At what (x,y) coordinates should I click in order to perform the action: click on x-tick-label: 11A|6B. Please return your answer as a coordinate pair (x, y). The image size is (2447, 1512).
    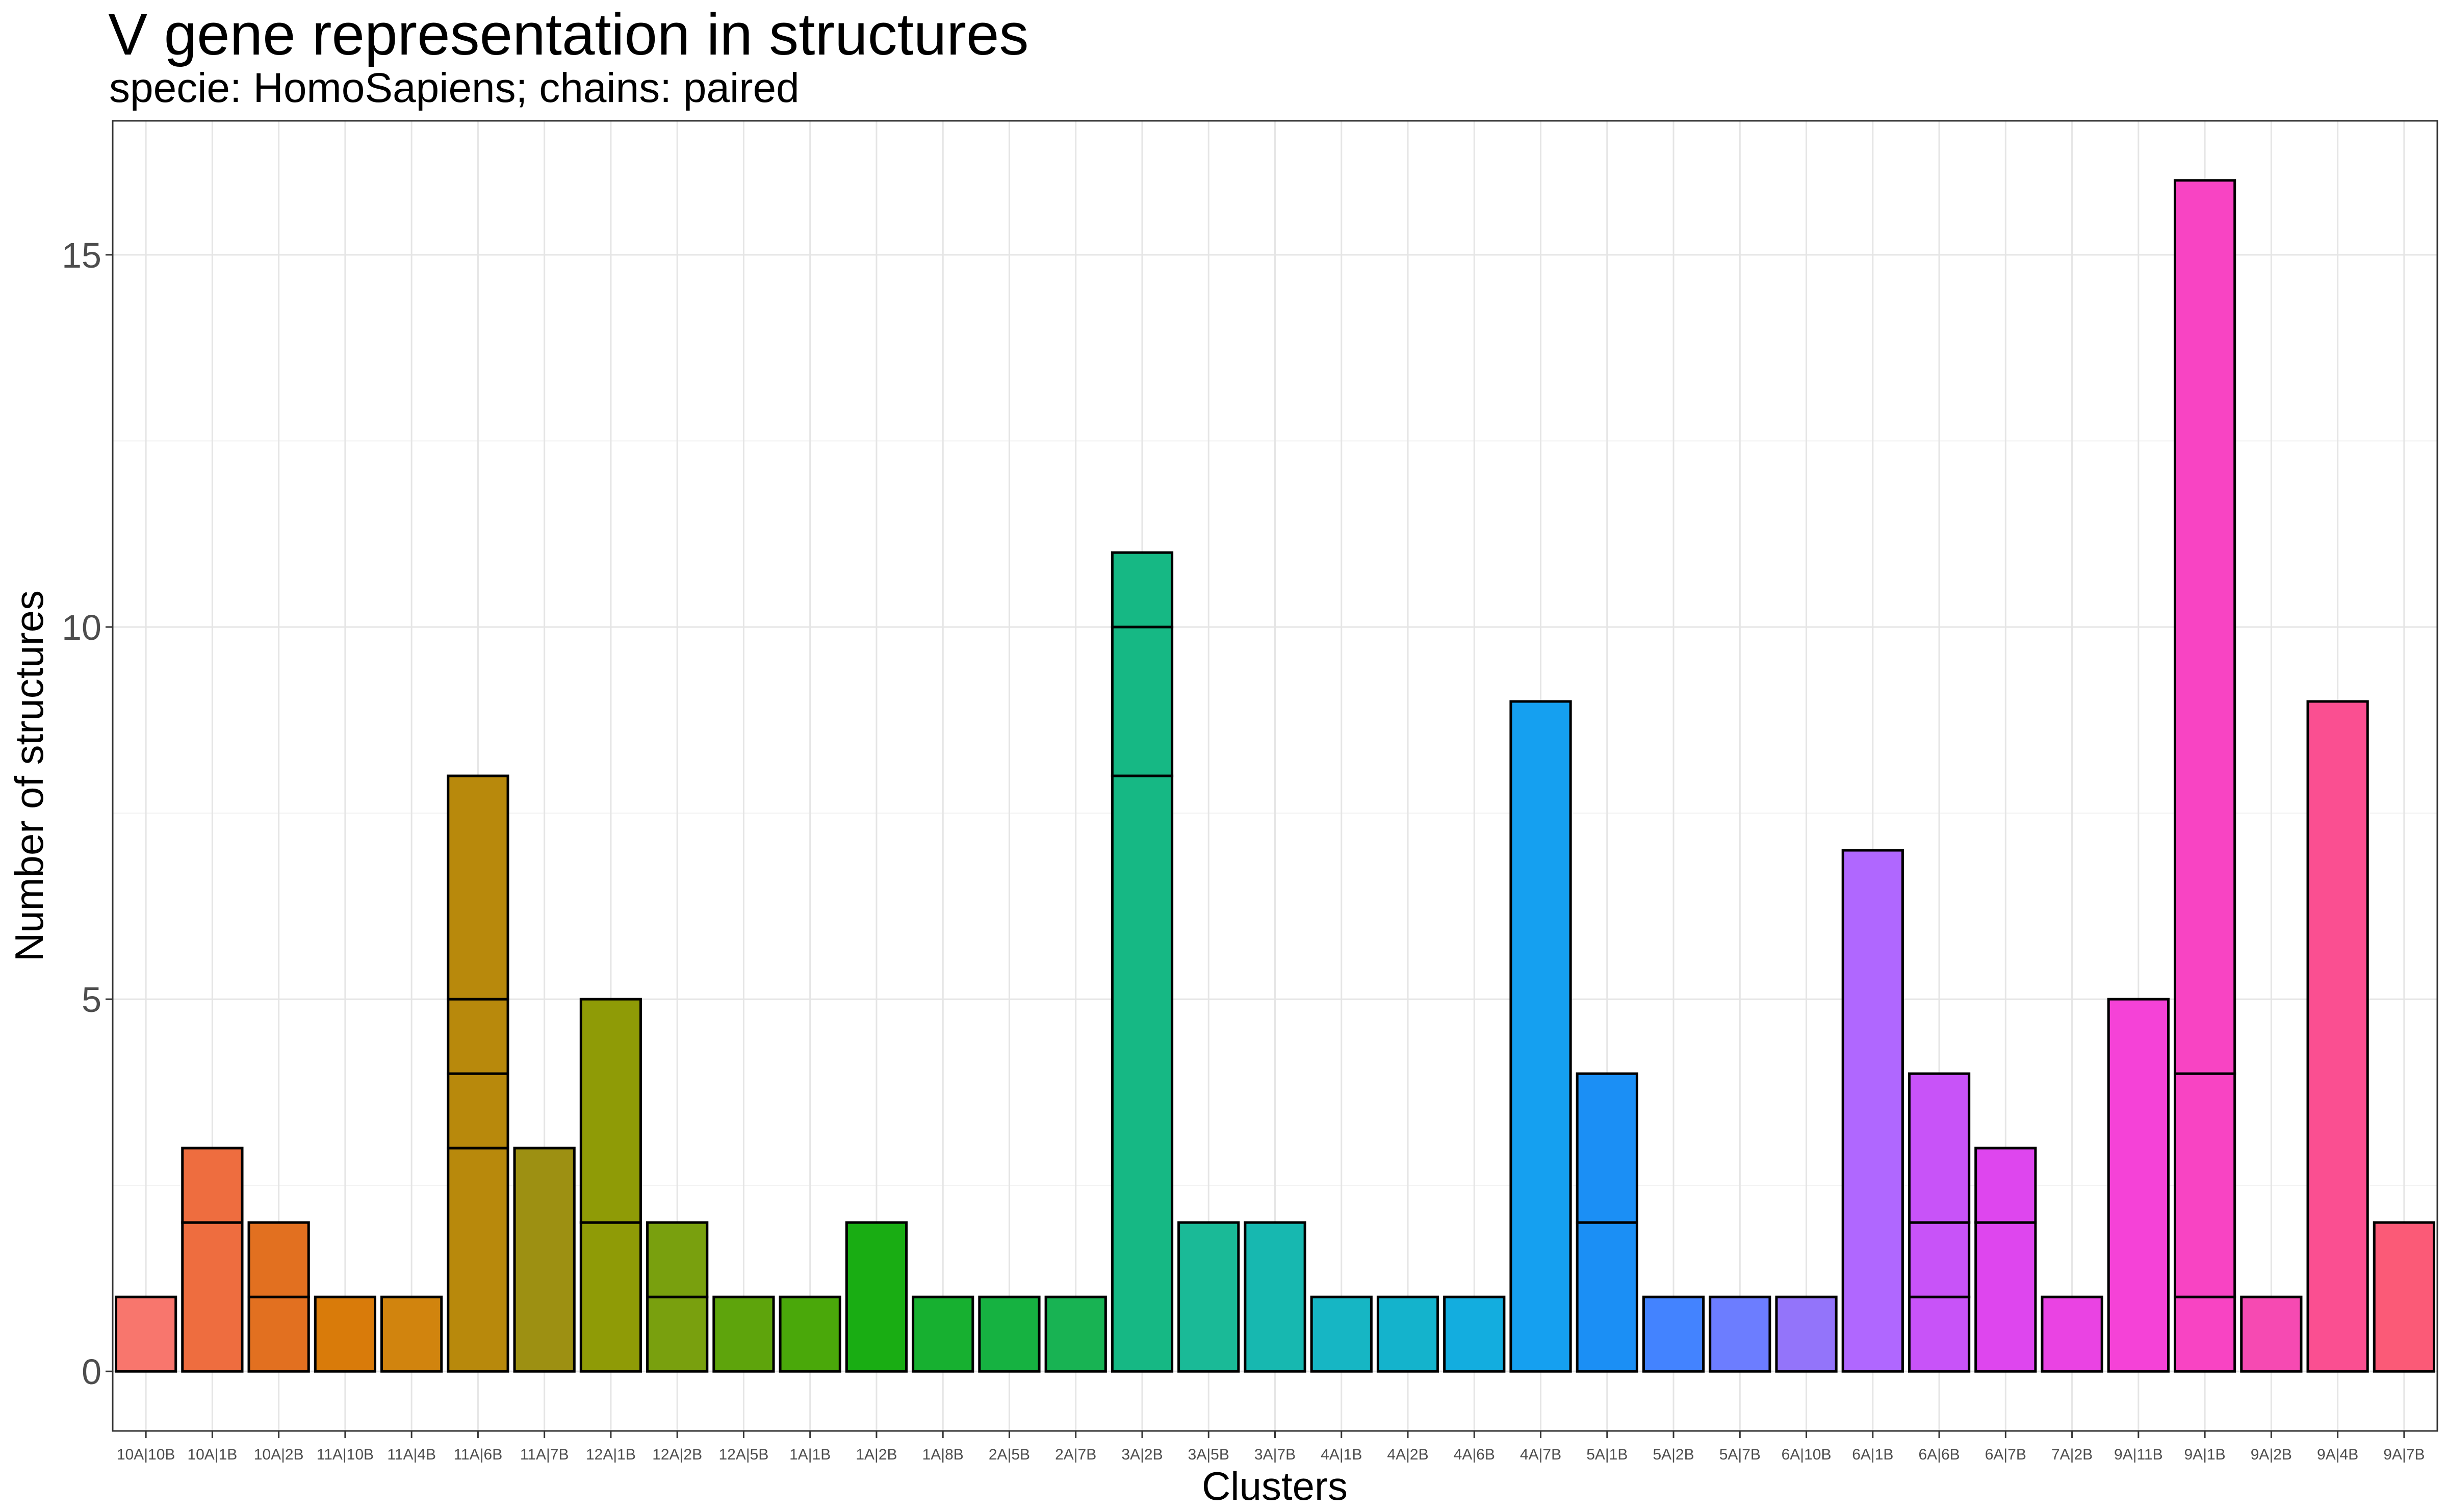
    Looking at the image, I should click on (478, 1454).